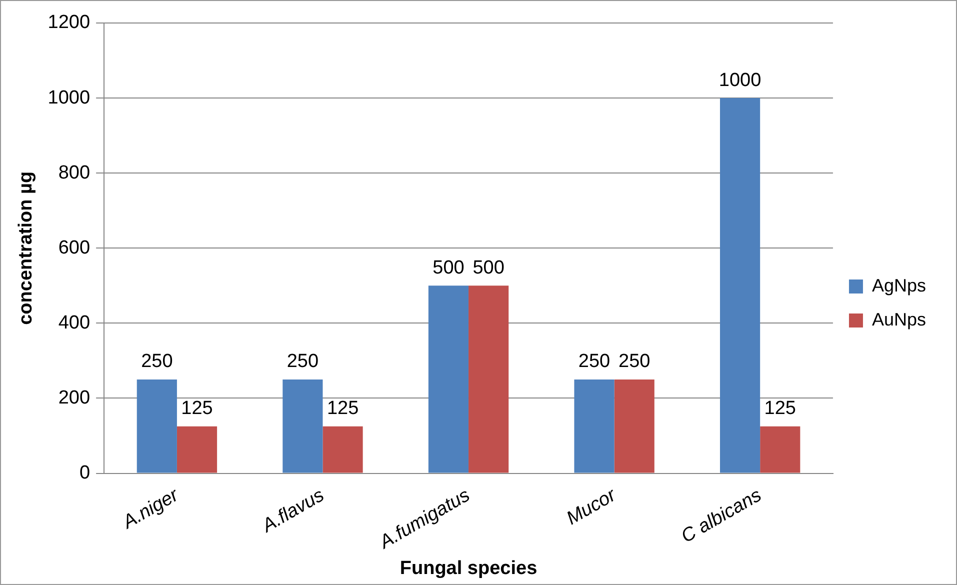 This screenshot has width=957, height=585. What do you see at coordinates (74, 397) in the screenshot?
I see `y-tick-label: 200` at bounding box center [74, 397].